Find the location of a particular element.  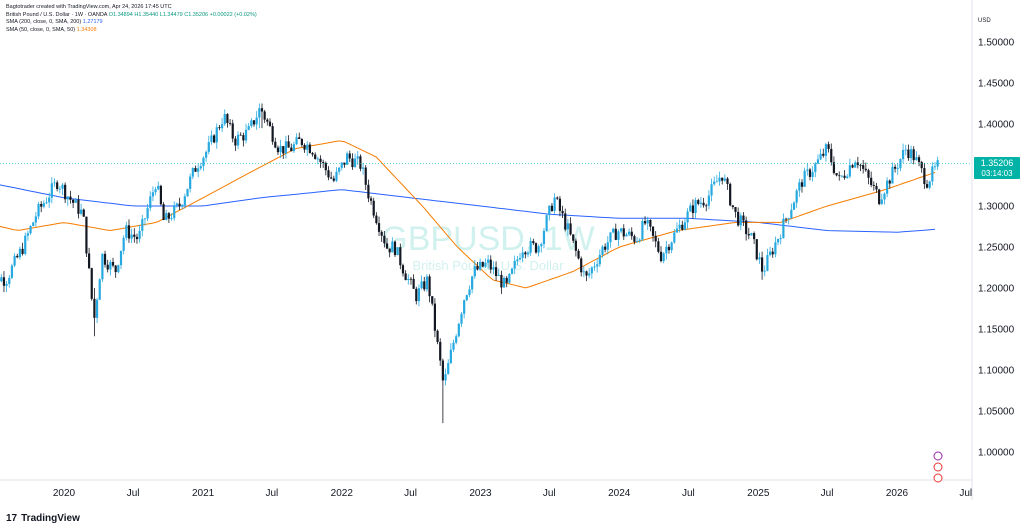

price-tick-label: 1.10000 is located at coordinates (996, 371).